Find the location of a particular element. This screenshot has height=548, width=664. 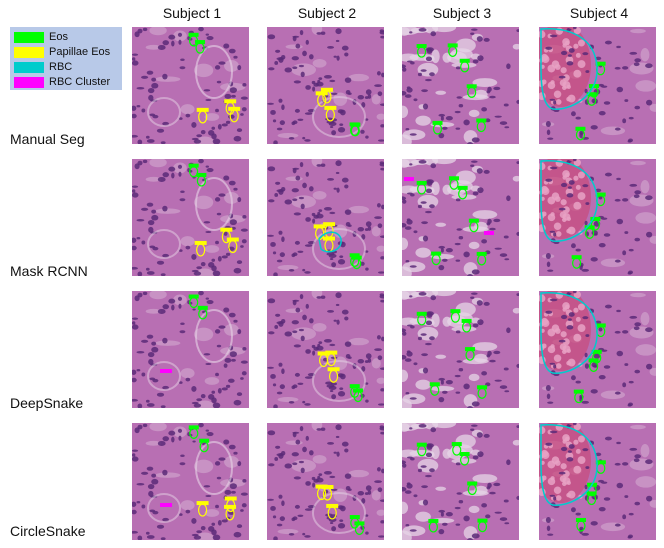

legend-label: RBC is located at coordinates (61, 67).